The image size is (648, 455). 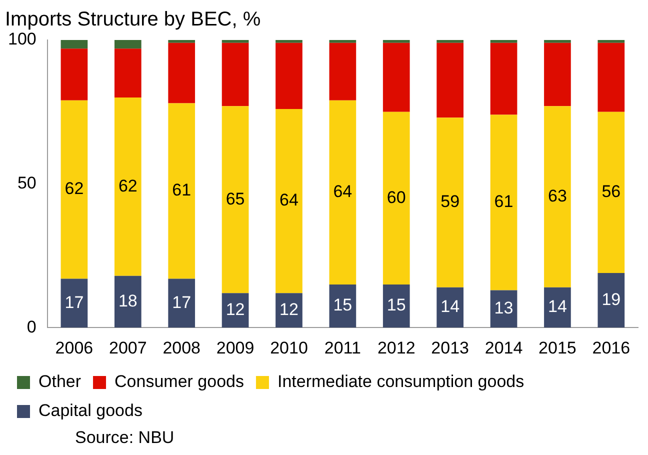 What do you see at coordinates (342, 348) in the screenshot?
I see `x-tick-label: 2011` at bounding box center [342, 348].